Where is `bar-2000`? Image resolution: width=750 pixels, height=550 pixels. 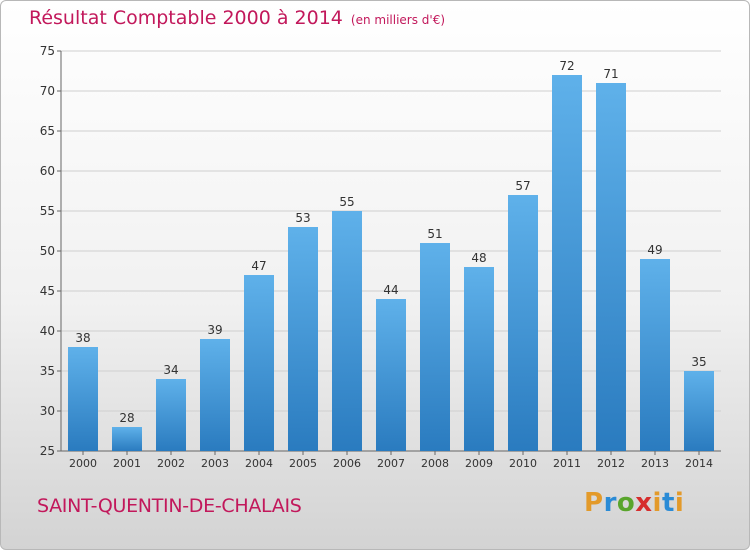
bar-2000 is located at coordinates (83, 399).